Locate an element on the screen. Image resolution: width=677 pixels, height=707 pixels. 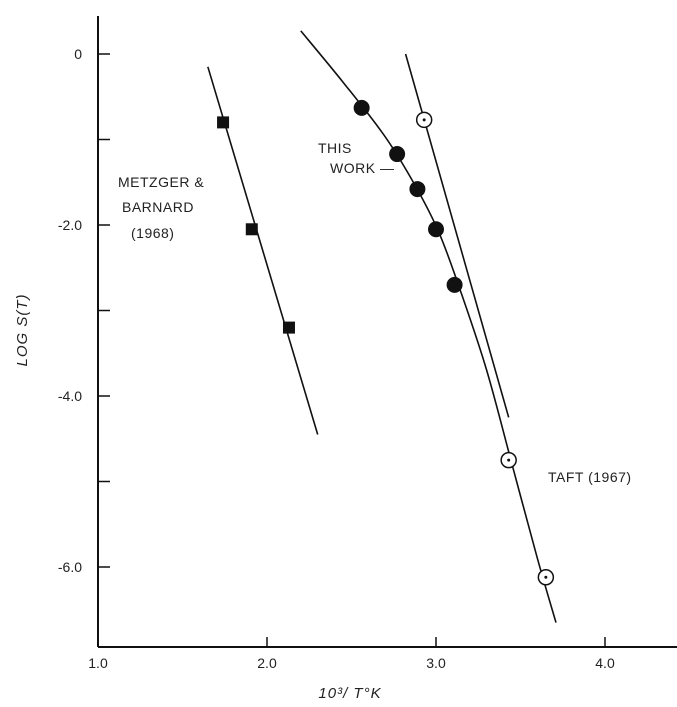
this-work-label-line-1: THIS is located at coordinates (335, 148).